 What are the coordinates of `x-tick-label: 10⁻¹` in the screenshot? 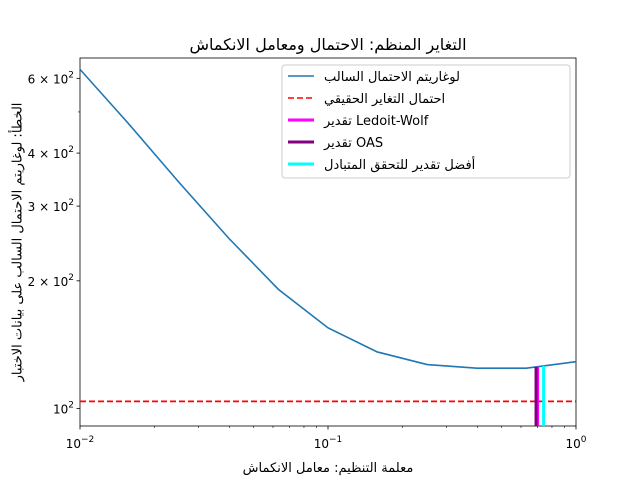 It's located at (328, 443).